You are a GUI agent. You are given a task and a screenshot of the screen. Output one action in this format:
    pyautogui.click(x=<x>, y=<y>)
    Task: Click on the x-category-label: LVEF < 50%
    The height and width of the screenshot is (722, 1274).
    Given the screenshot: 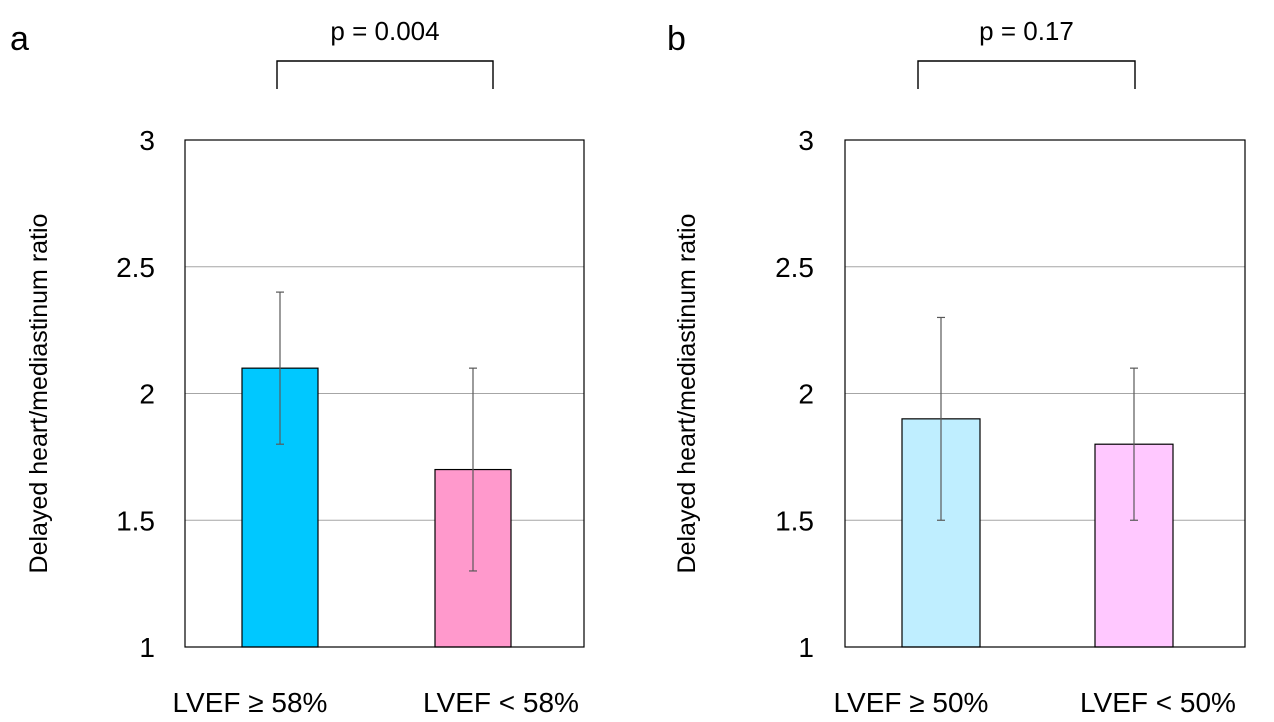 What is the action you would take?
    pyautogui.click(x=1158, y=702)
    